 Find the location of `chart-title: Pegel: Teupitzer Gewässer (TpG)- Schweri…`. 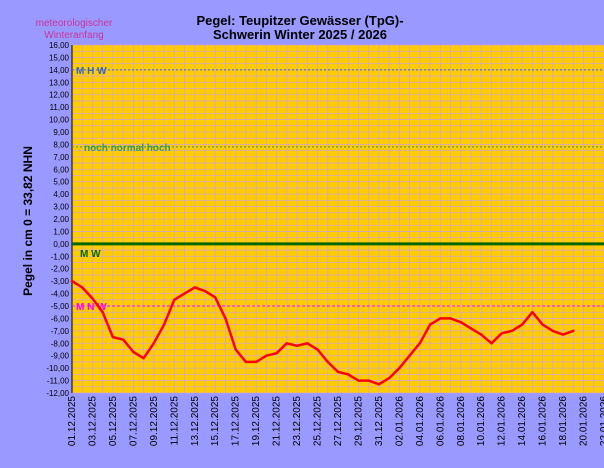

chart-title: Pegel: Teupitzer Gewässer (TpG)- Schweri… is located at coordinates (300, 28).